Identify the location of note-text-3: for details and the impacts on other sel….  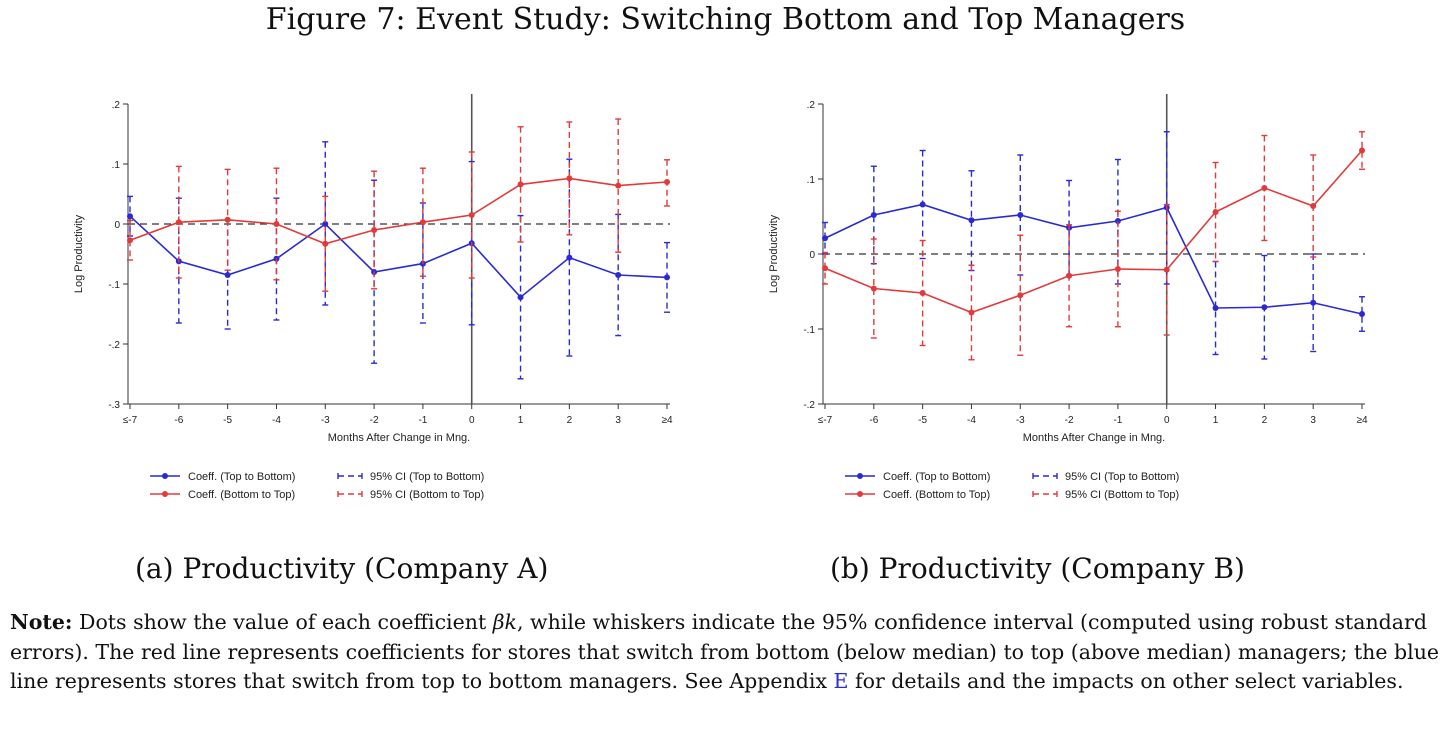
(1126, 681).